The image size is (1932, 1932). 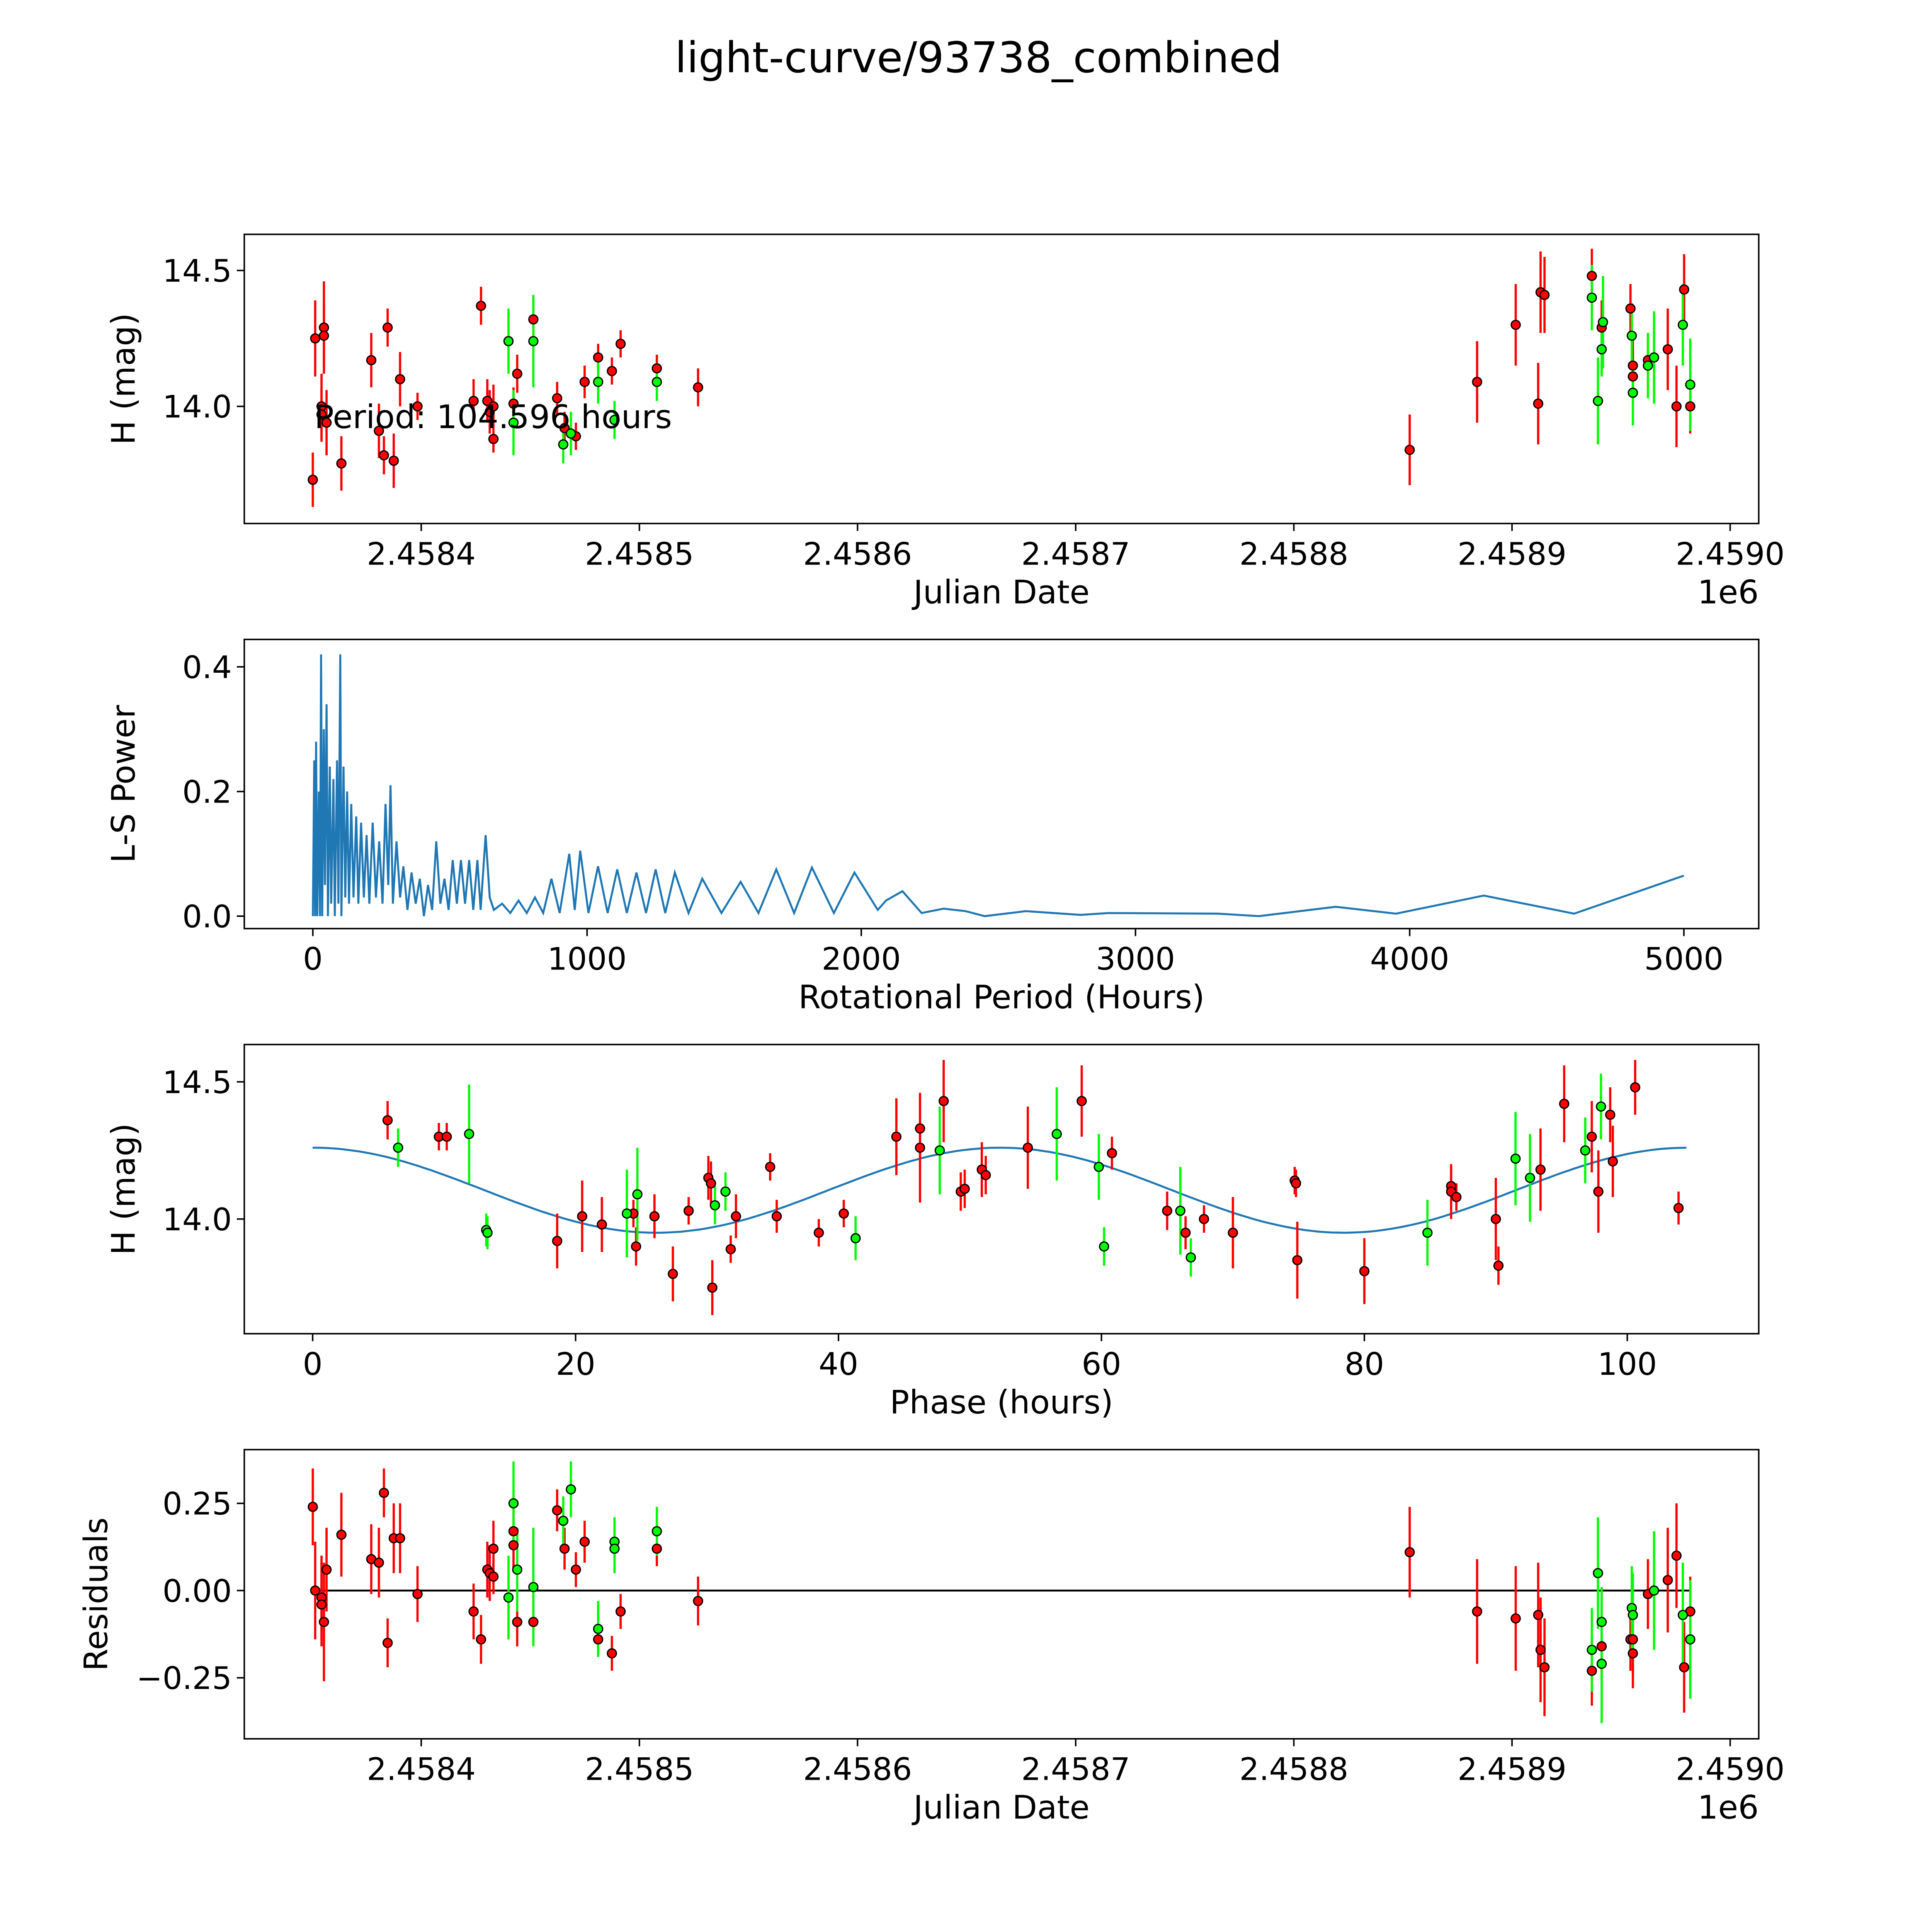 What do you see at coordinates (1728, 1807) in the screenshot?
I see `x-offset-label: 1e6` at bounding box center [1728, 1807].